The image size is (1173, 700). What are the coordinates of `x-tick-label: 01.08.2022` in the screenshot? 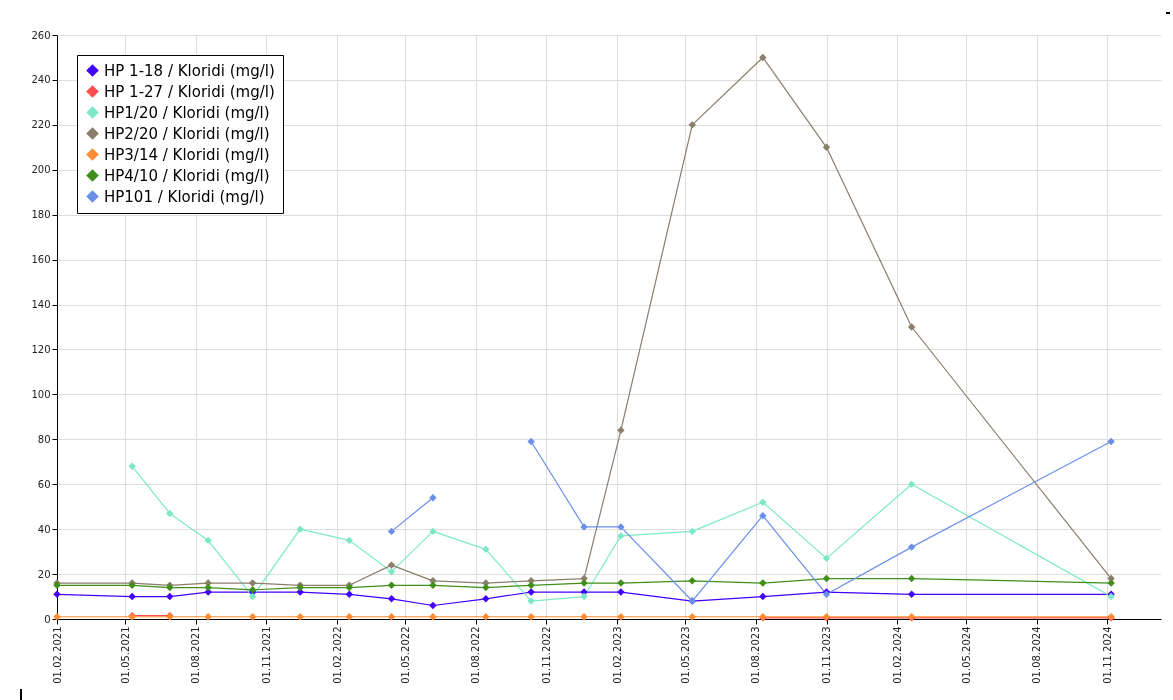 It's located at (476, 655).